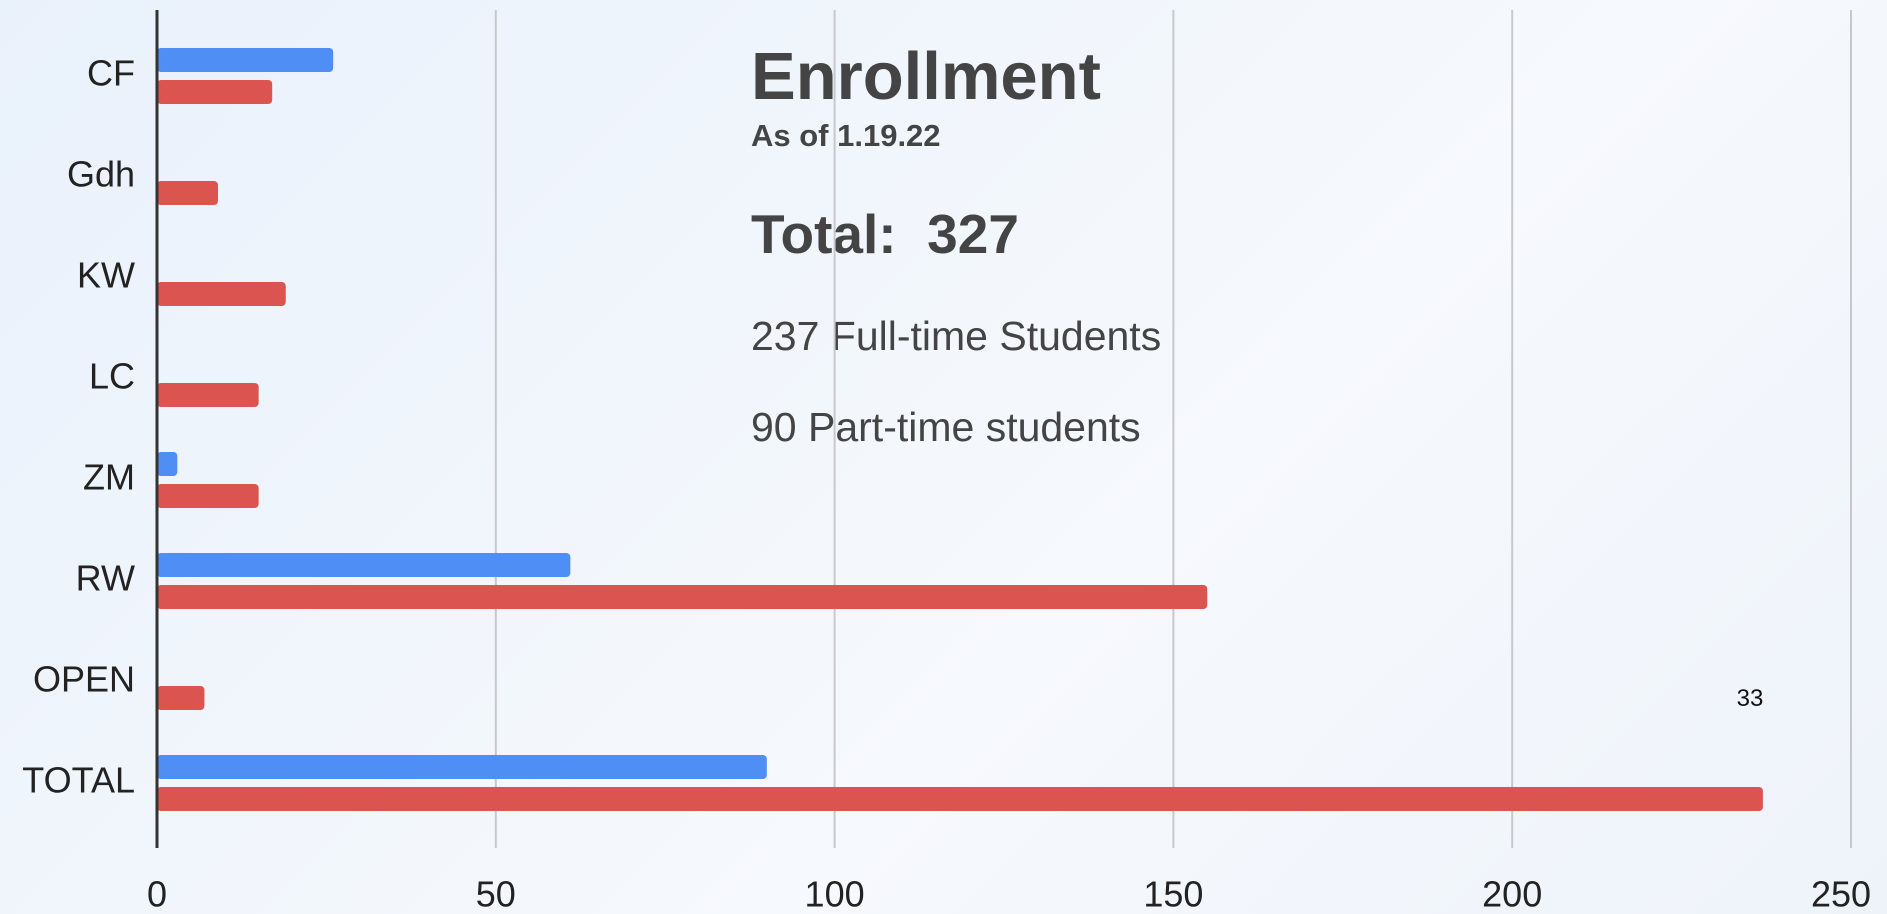  Describe the element at coordinates (835, 894) in the screenshot. I see `x-tick-label: 100` at that location.